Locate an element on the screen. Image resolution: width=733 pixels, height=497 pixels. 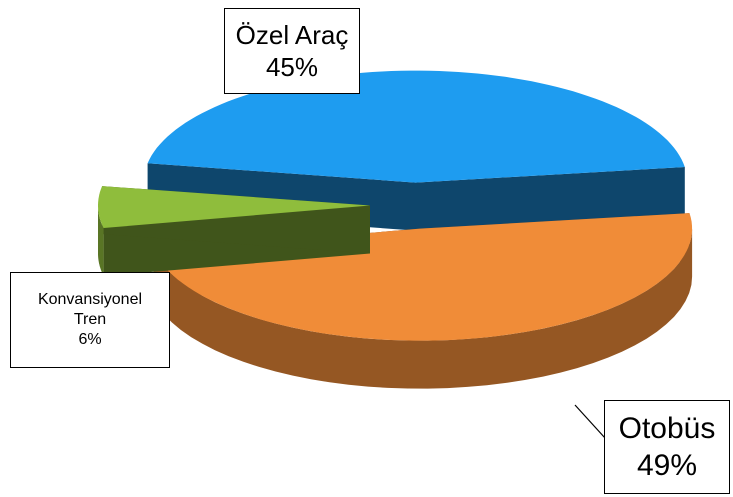
slice-side is located at coordinates (550, 199).